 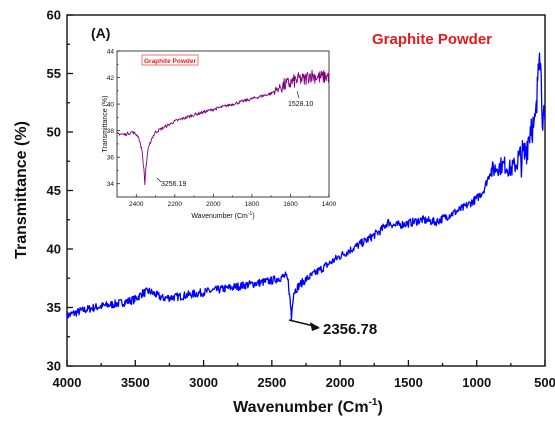 I want to click on y-tick-label: 55, so click(x=54, y=73).